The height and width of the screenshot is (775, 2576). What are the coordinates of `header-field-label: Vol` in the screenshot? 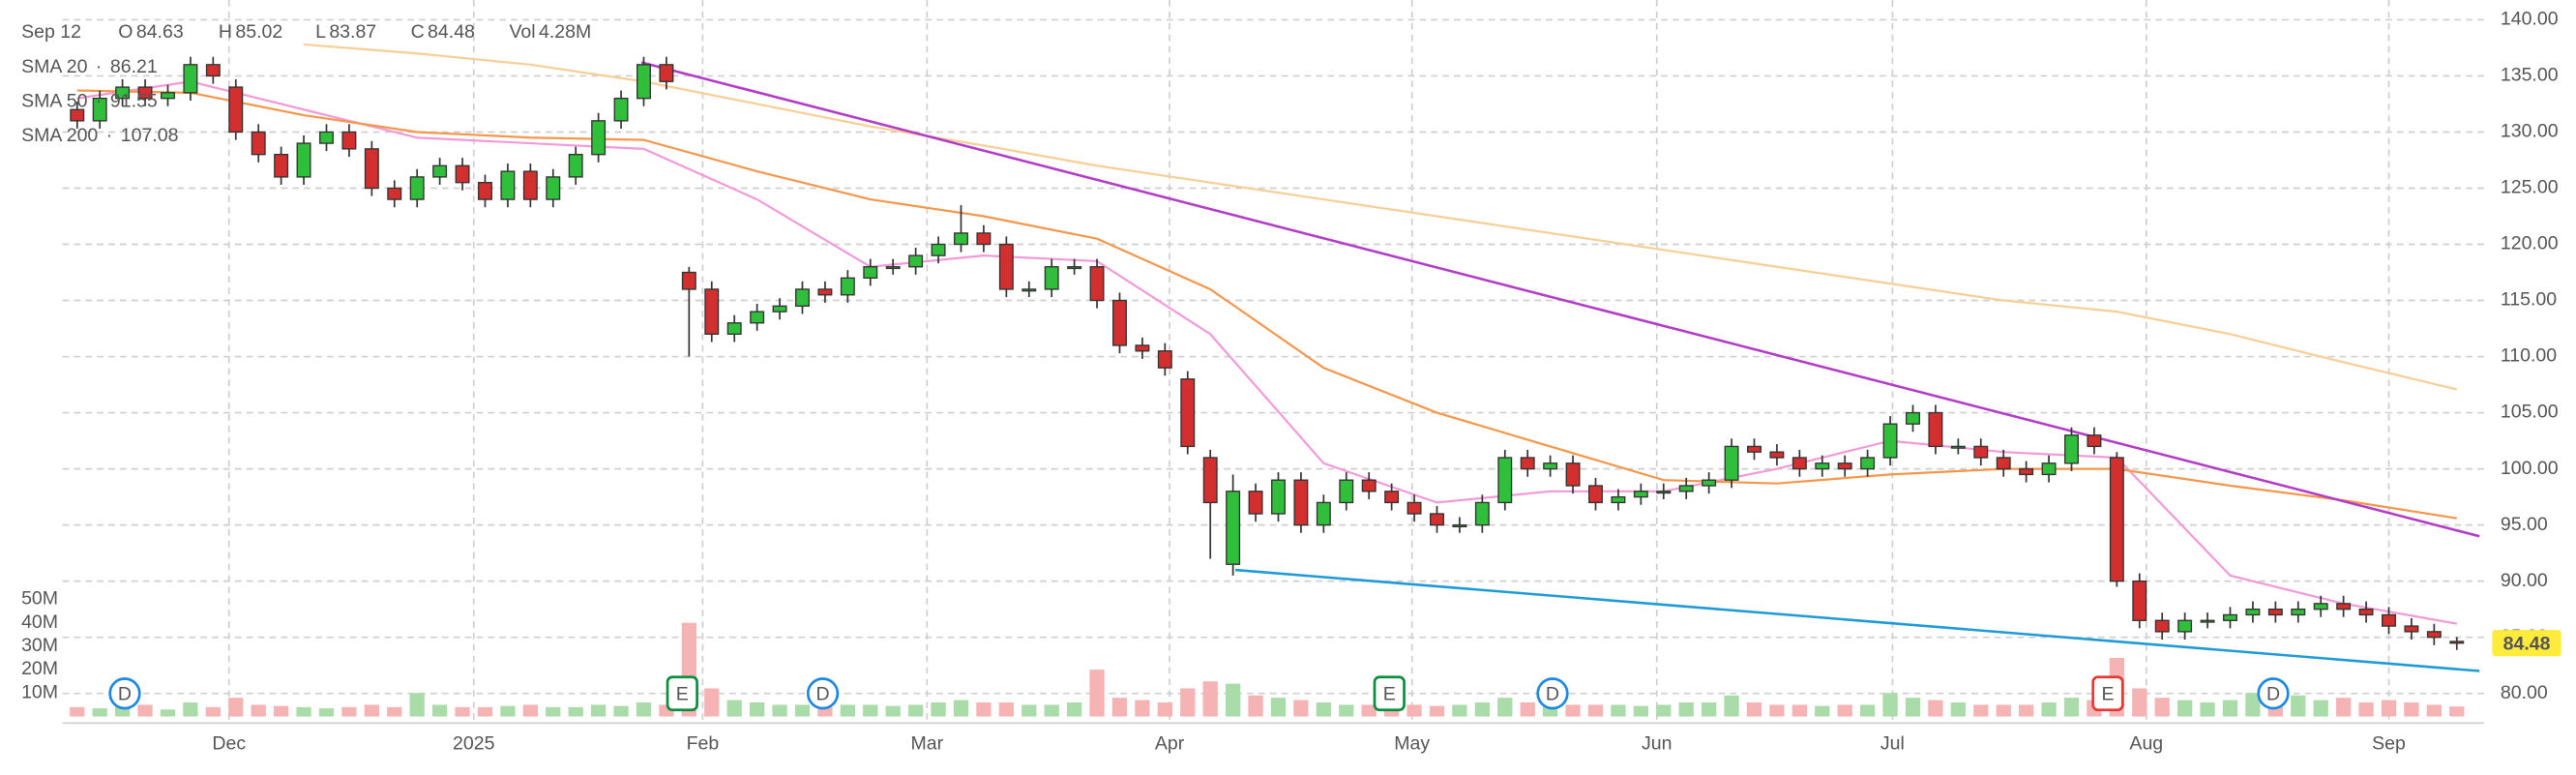 It's located at (522, 32).